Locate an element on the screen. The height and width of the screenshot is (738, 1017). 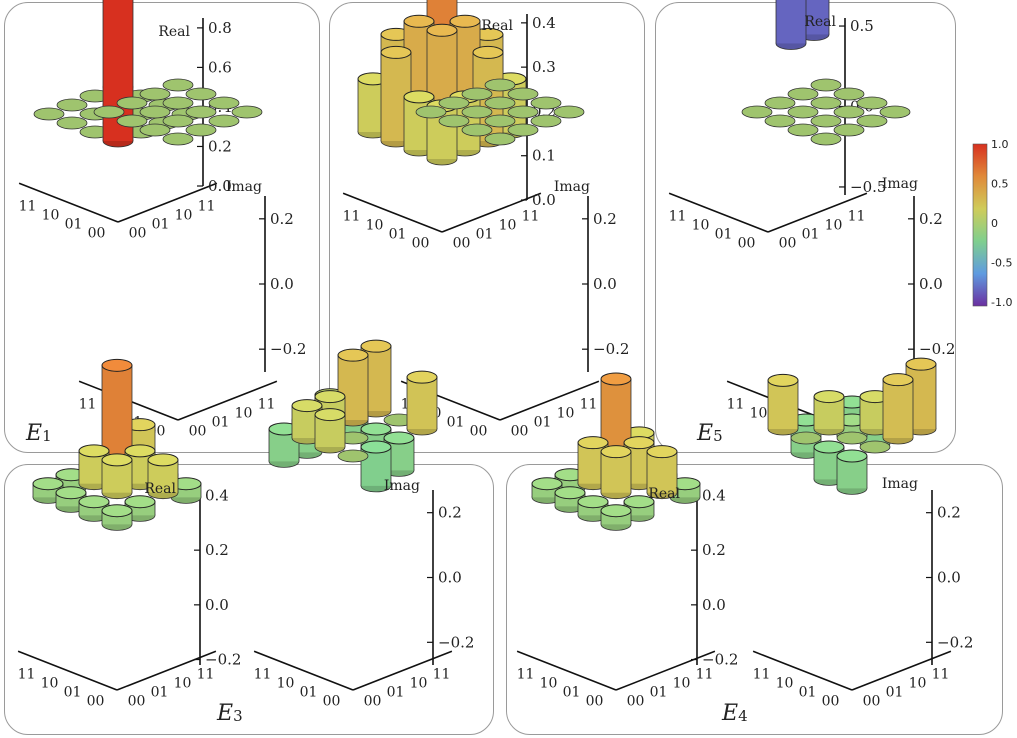
colorbar-tick-label: -0.5 is located at coordinates (1001, 263).